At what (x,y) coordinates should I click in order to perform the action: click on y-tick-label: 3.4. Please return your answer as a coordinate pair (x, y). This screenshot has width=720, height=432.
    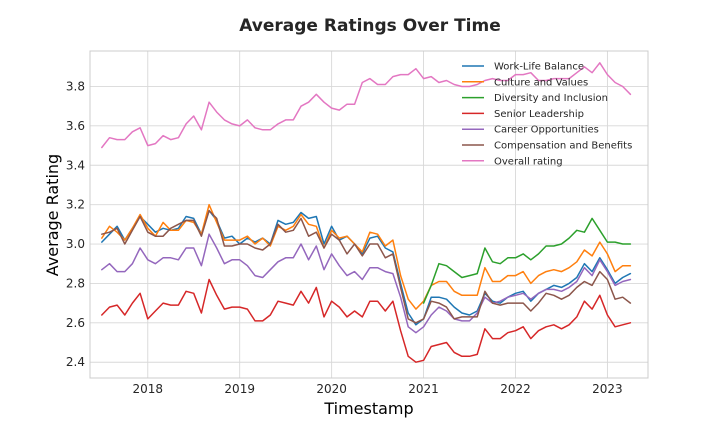
    Looking at the image, I should click on (75, 165).